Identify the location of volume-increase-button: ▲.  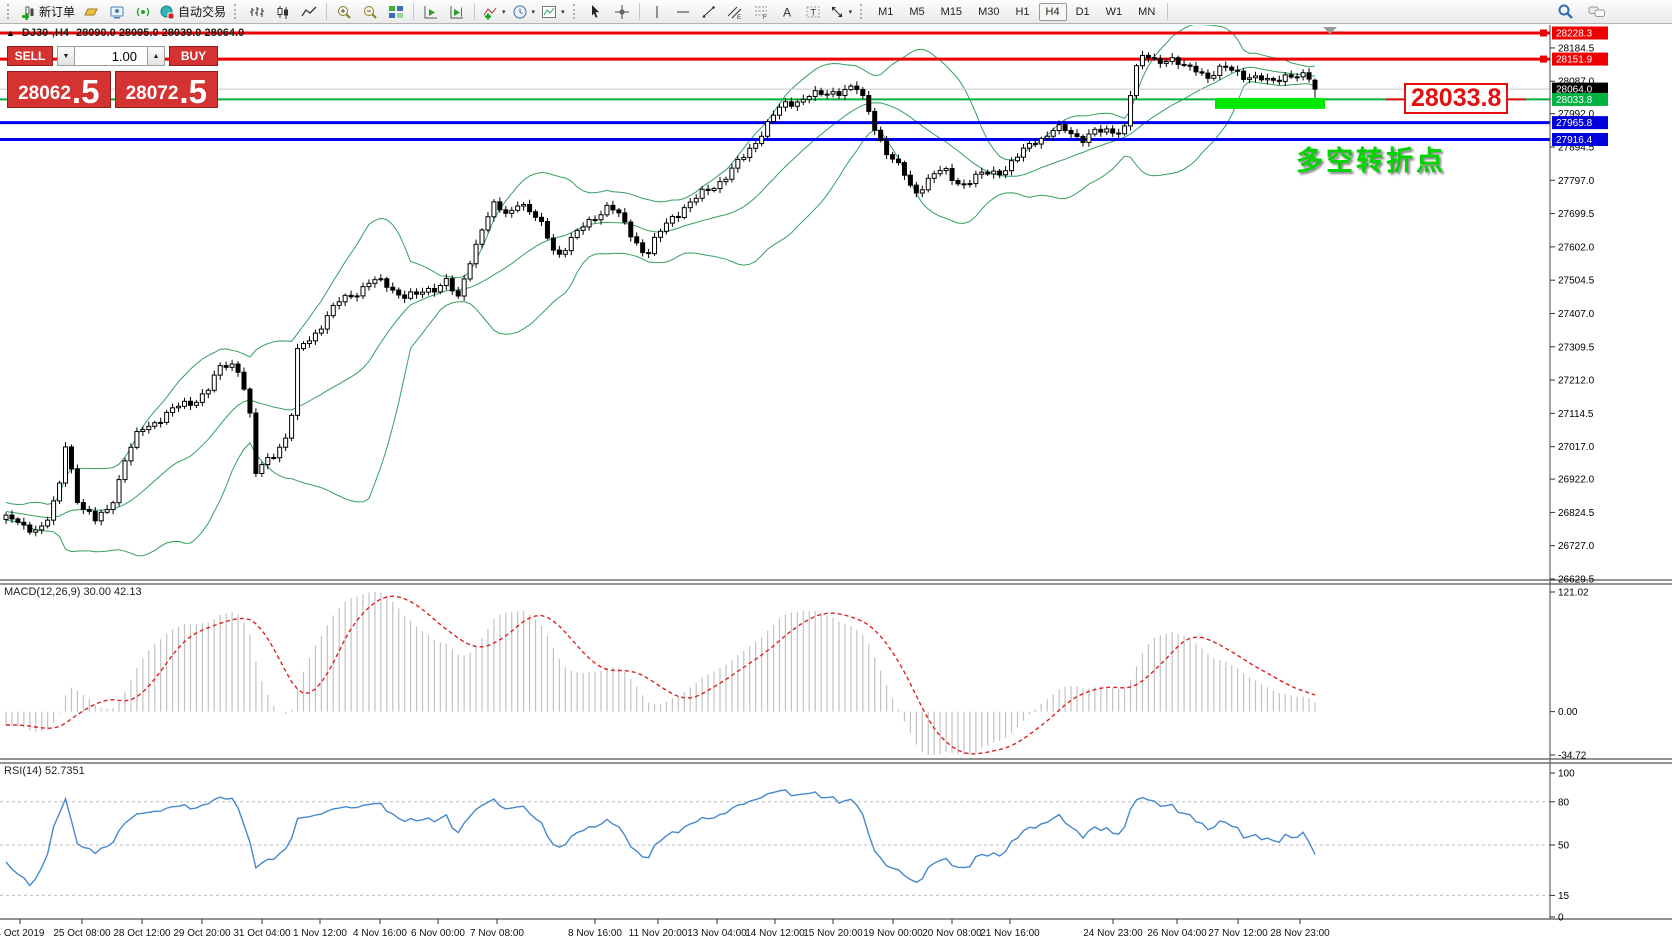
(156, 56).